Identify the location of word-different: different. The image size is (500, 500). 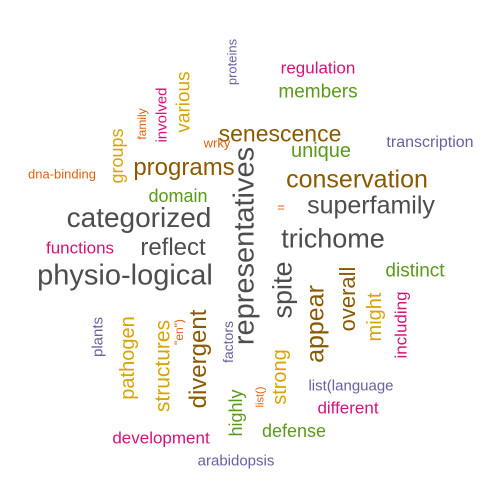
(348, 408).